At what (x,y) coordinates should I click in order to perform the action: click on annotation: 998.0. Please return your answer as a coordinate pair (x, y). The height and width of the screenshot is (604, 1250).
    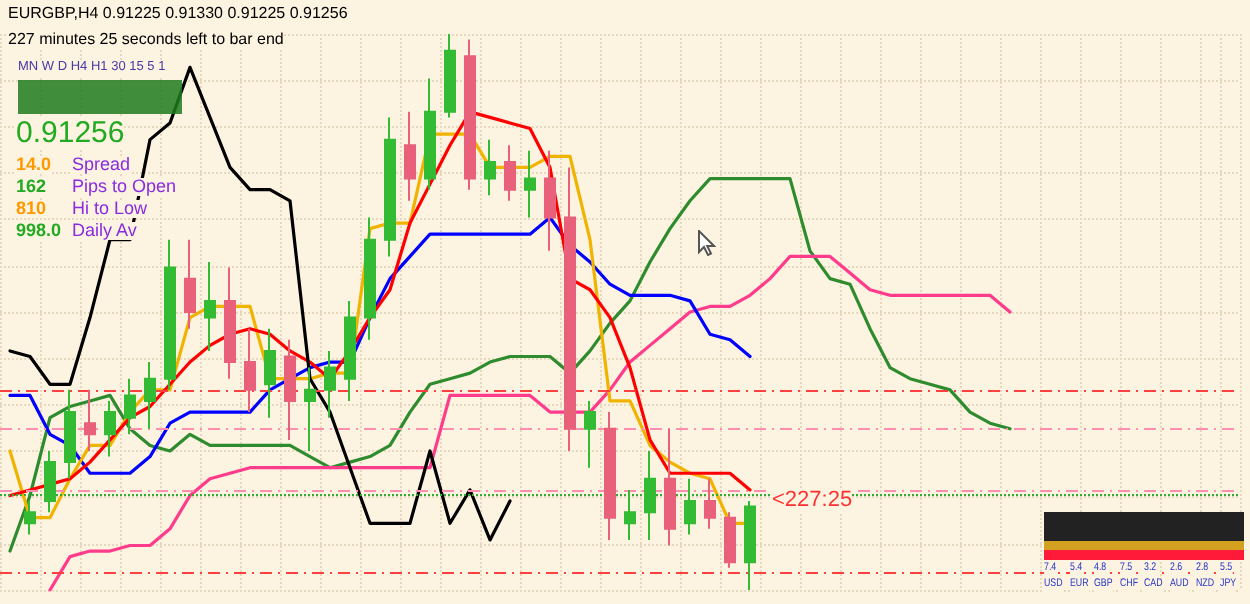
    Looking at the image, I should click on (39, 230).